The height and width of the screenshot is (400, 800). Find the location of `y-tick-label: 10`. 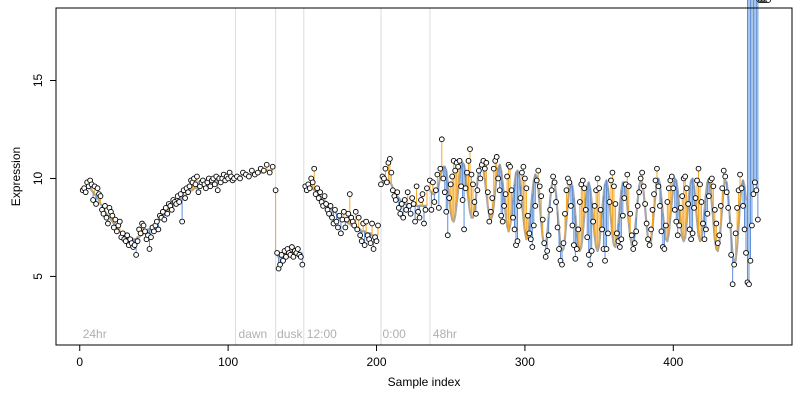

y-tick-label: 10 is located at coordinates (38, 178).